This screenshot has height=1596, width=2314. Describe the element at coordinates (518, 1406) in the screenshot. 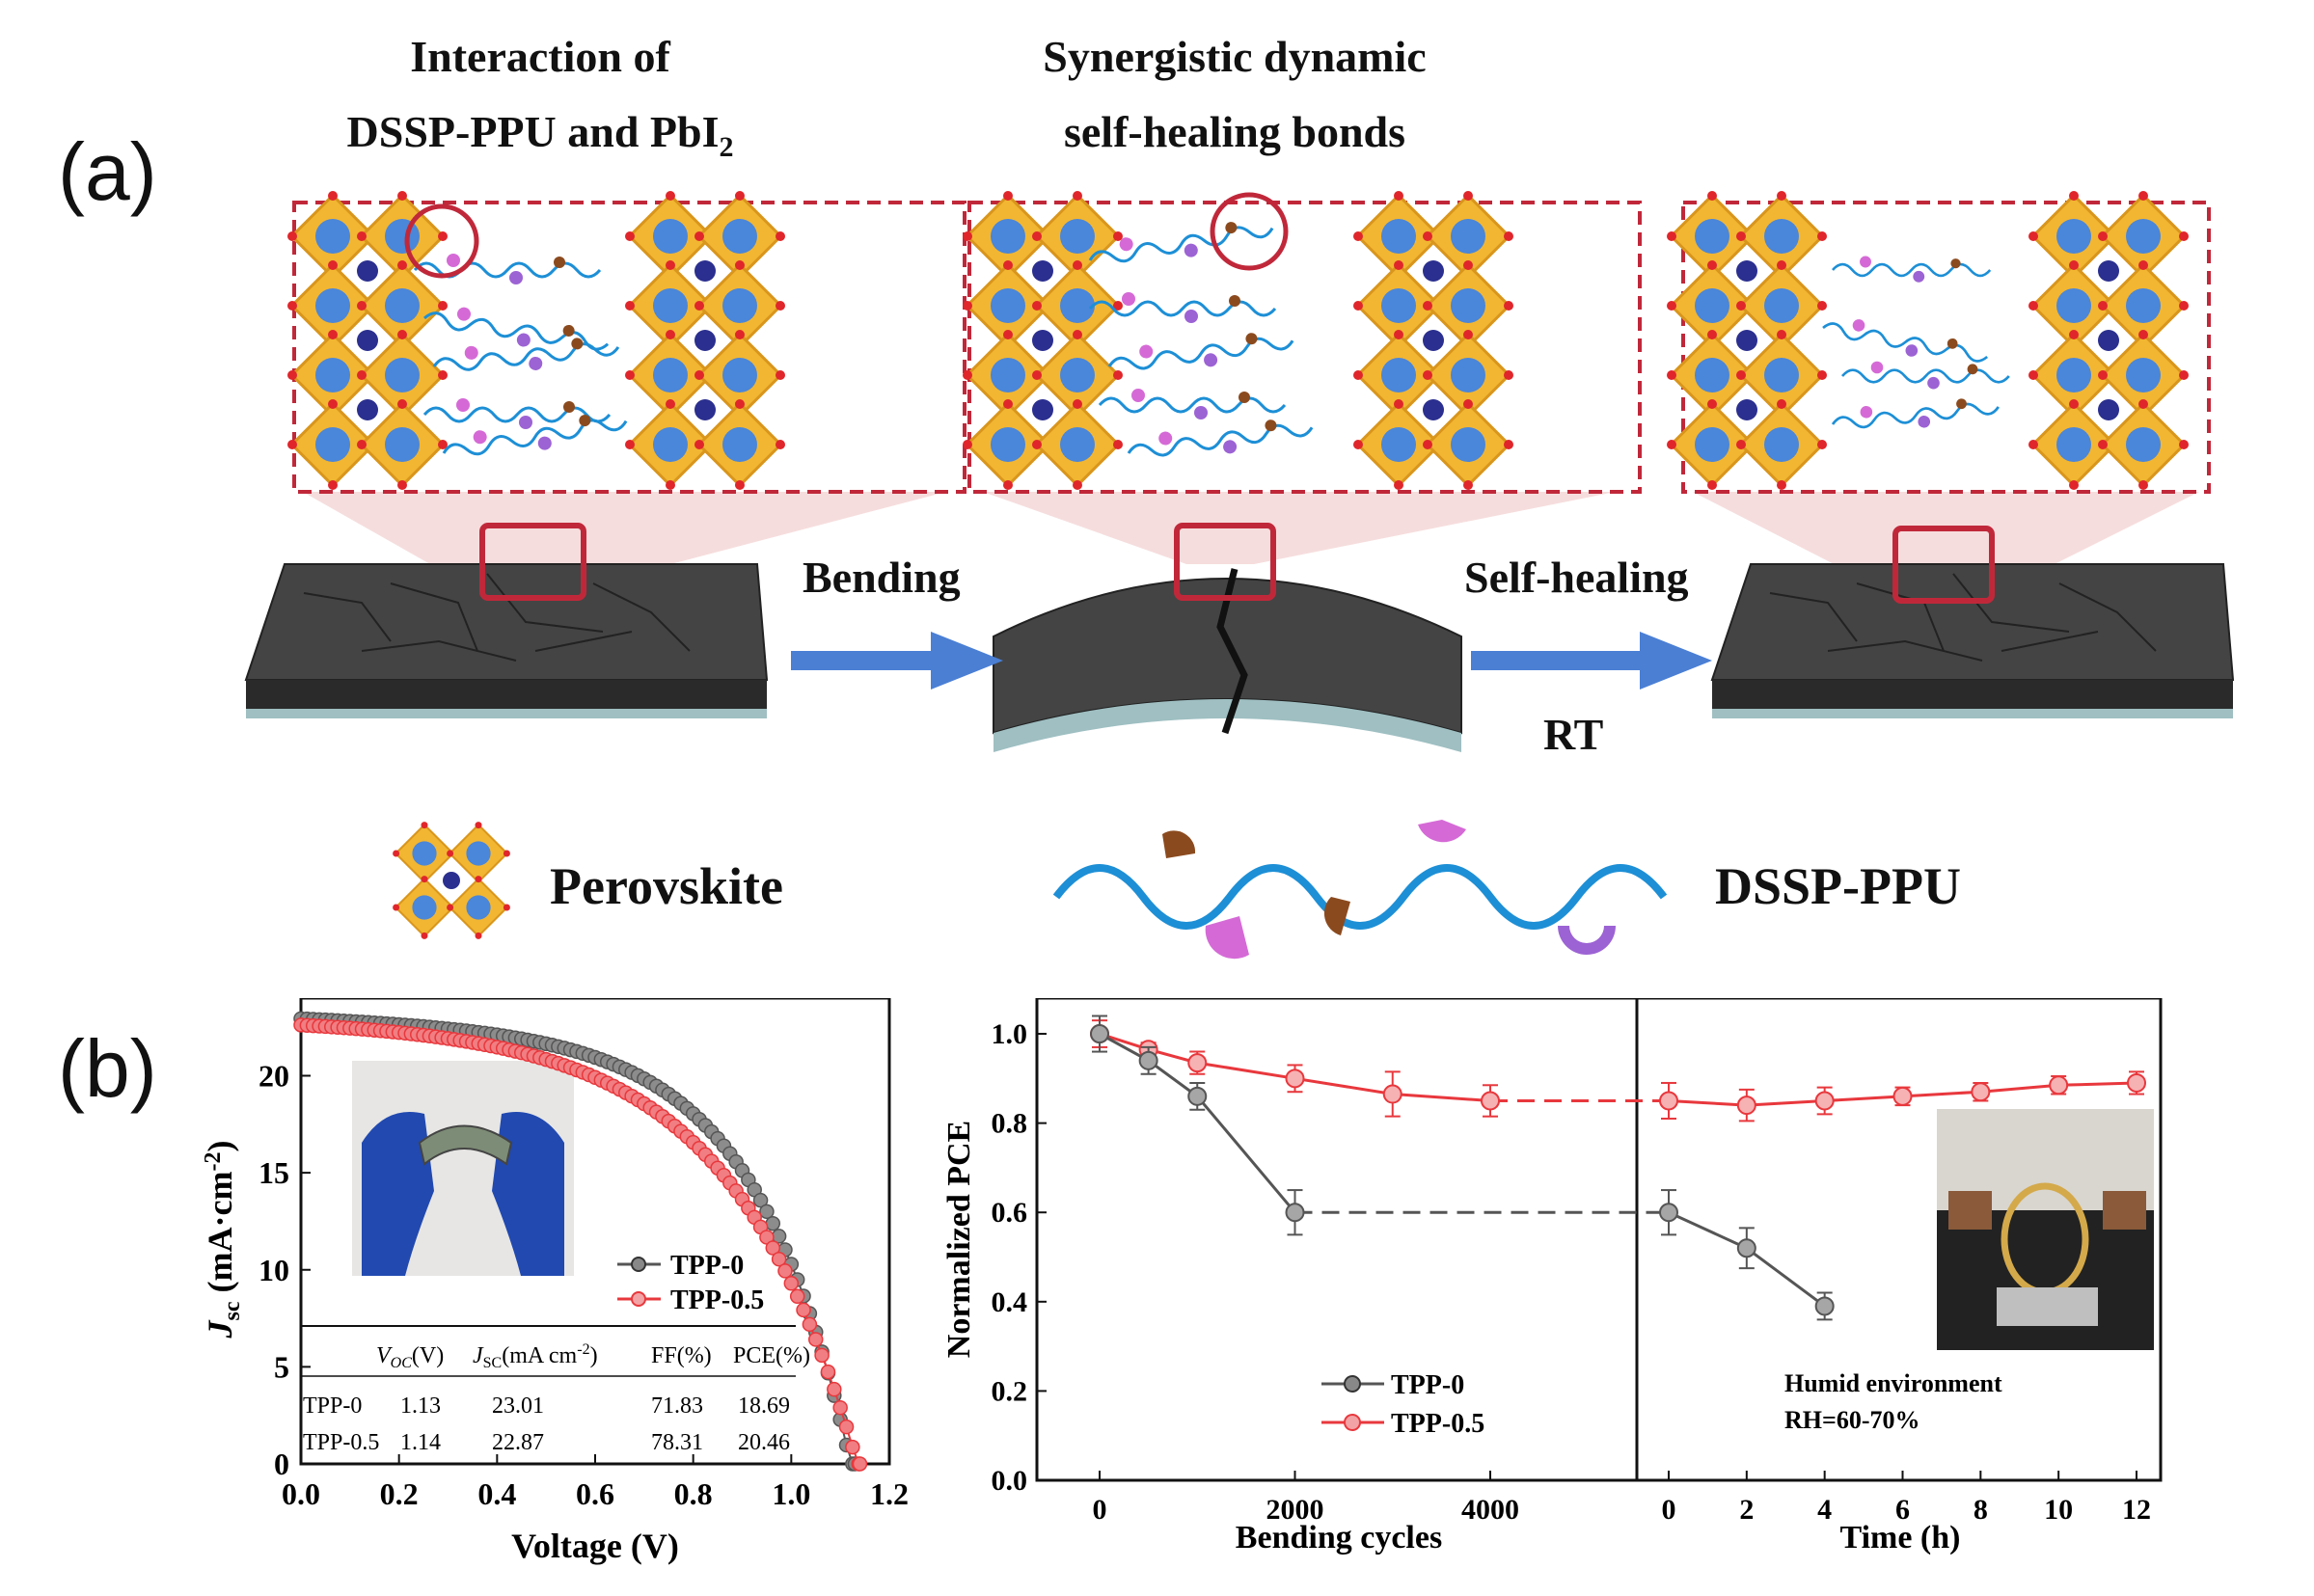

I see `table-row1-jsc: 23.01` at that location.